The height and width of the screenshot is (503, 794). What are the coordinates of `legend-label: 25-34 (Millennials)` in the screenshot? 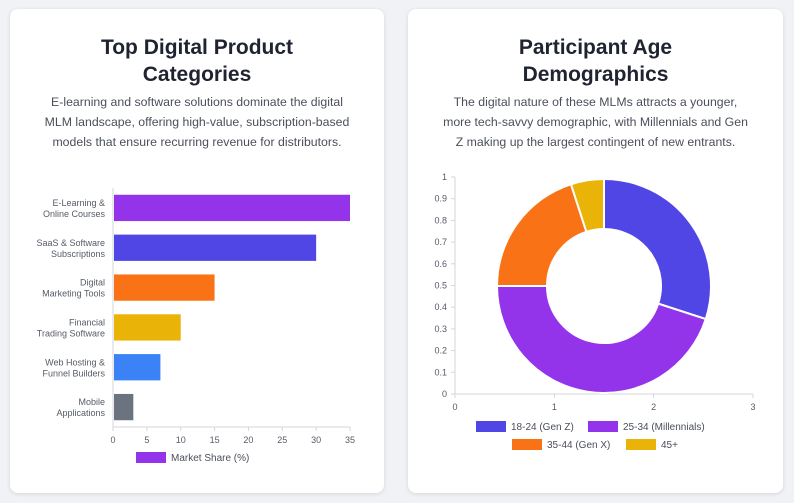 It's located at (664, 427).